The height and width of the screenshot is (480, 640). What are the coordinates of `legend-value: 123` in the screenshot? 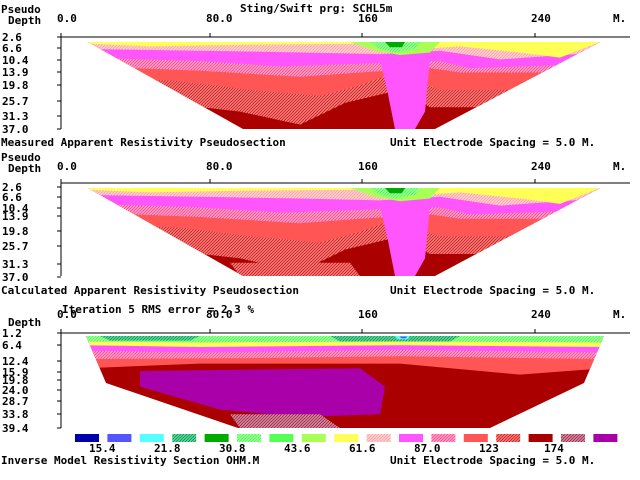 It's located at (489, 448).